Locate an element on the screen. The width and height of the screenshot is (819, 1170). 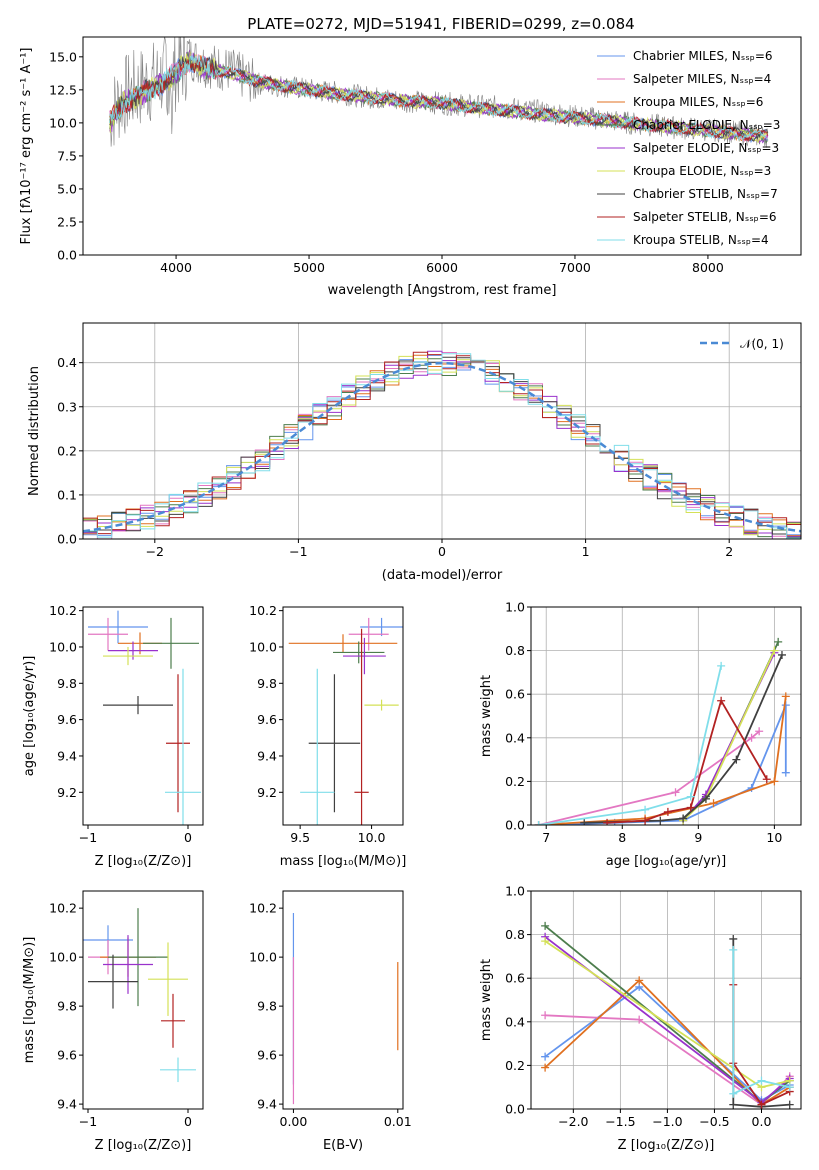
x-tick-label: 9 is located at coordinates (698, 837).